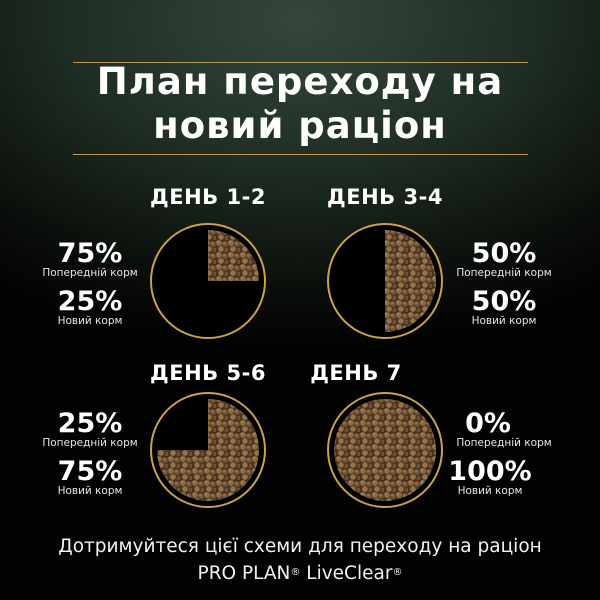 The image size is (600, 600). What do you see at coordinates (504, 253) in the screenshot?
I see `day-3-4-previous-pct: 50%` at bounding box center [504, 253].